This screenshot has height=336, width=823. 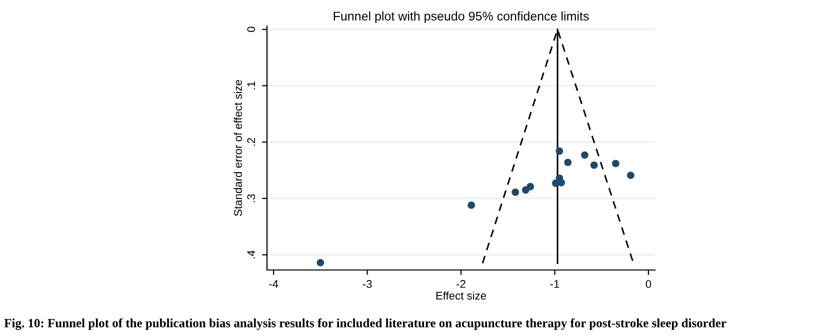 What do you see at coordinates (555, 284) in the screenshot?
I see `x-tick-label: -1` at bounding box center [555, 284].